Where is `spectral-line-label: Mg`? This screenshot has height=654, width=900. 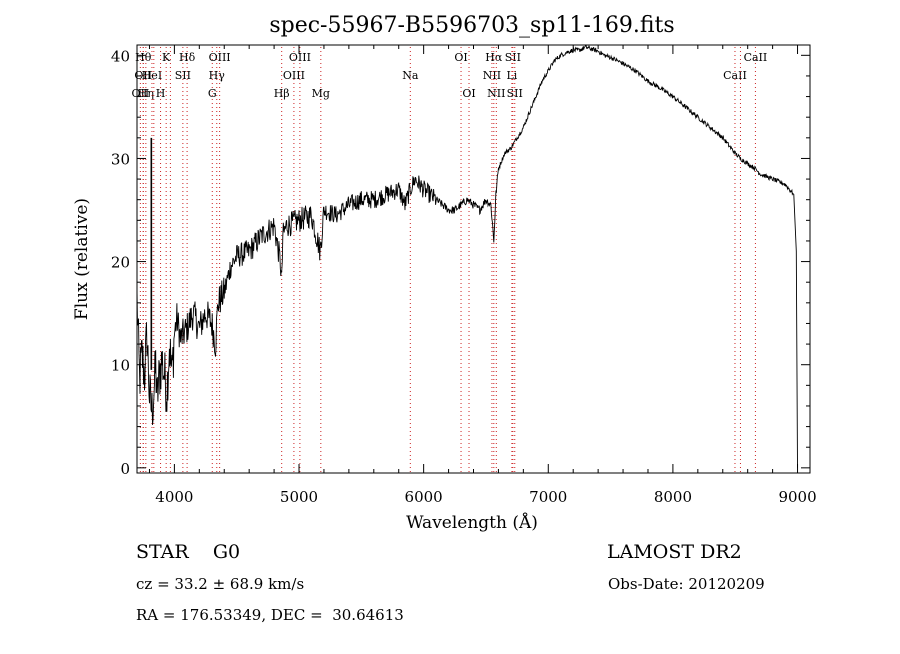 spectral-line-label: Mg is located at coordinates (321, 93).